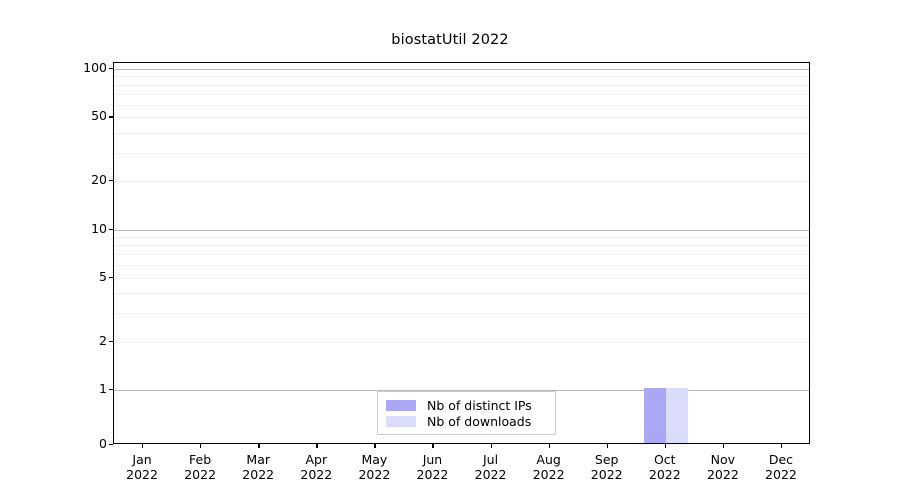  What do you see at coordinates (258, 459) in the screenshot?
I see `x-tick-month: Mar` at bounding box center [258, 459].